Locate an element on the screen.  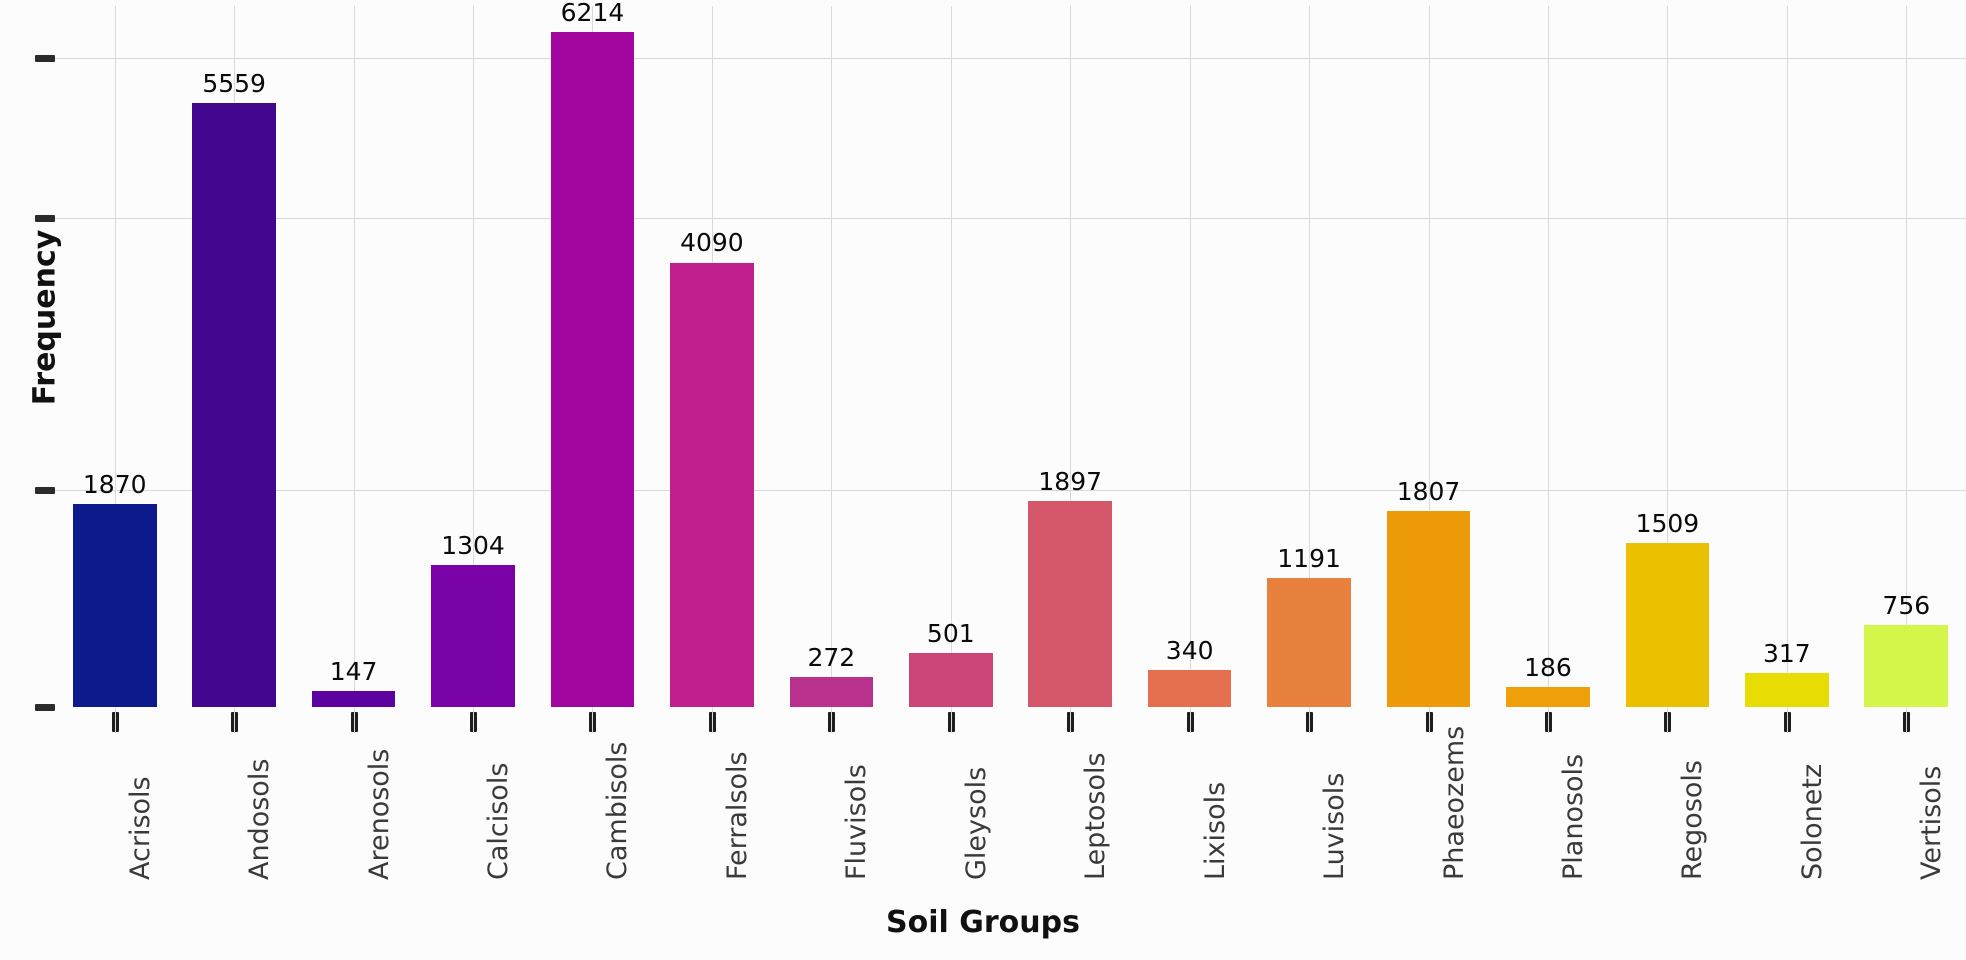
bar-value-label: 5559 is located at coordinates (234, 83).